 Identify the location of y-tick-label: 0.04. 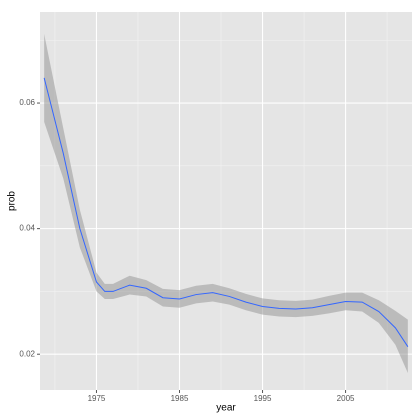
(27, 228).